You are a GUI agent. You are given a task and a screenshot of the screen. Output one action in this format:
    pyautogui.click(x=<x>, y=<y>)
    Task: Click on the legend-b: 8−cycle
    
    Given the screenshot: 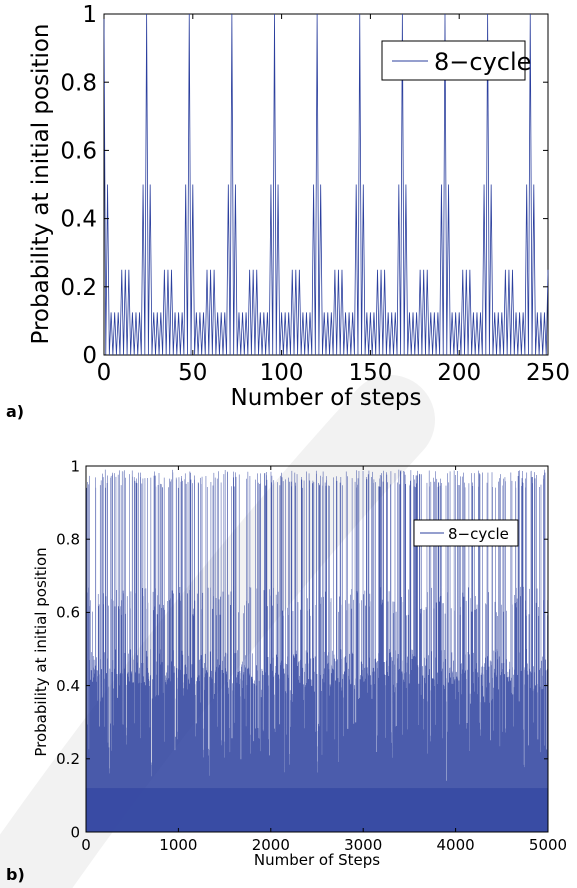 What is the action you would take?
    pyautogui.click(x=466, y=533)
    